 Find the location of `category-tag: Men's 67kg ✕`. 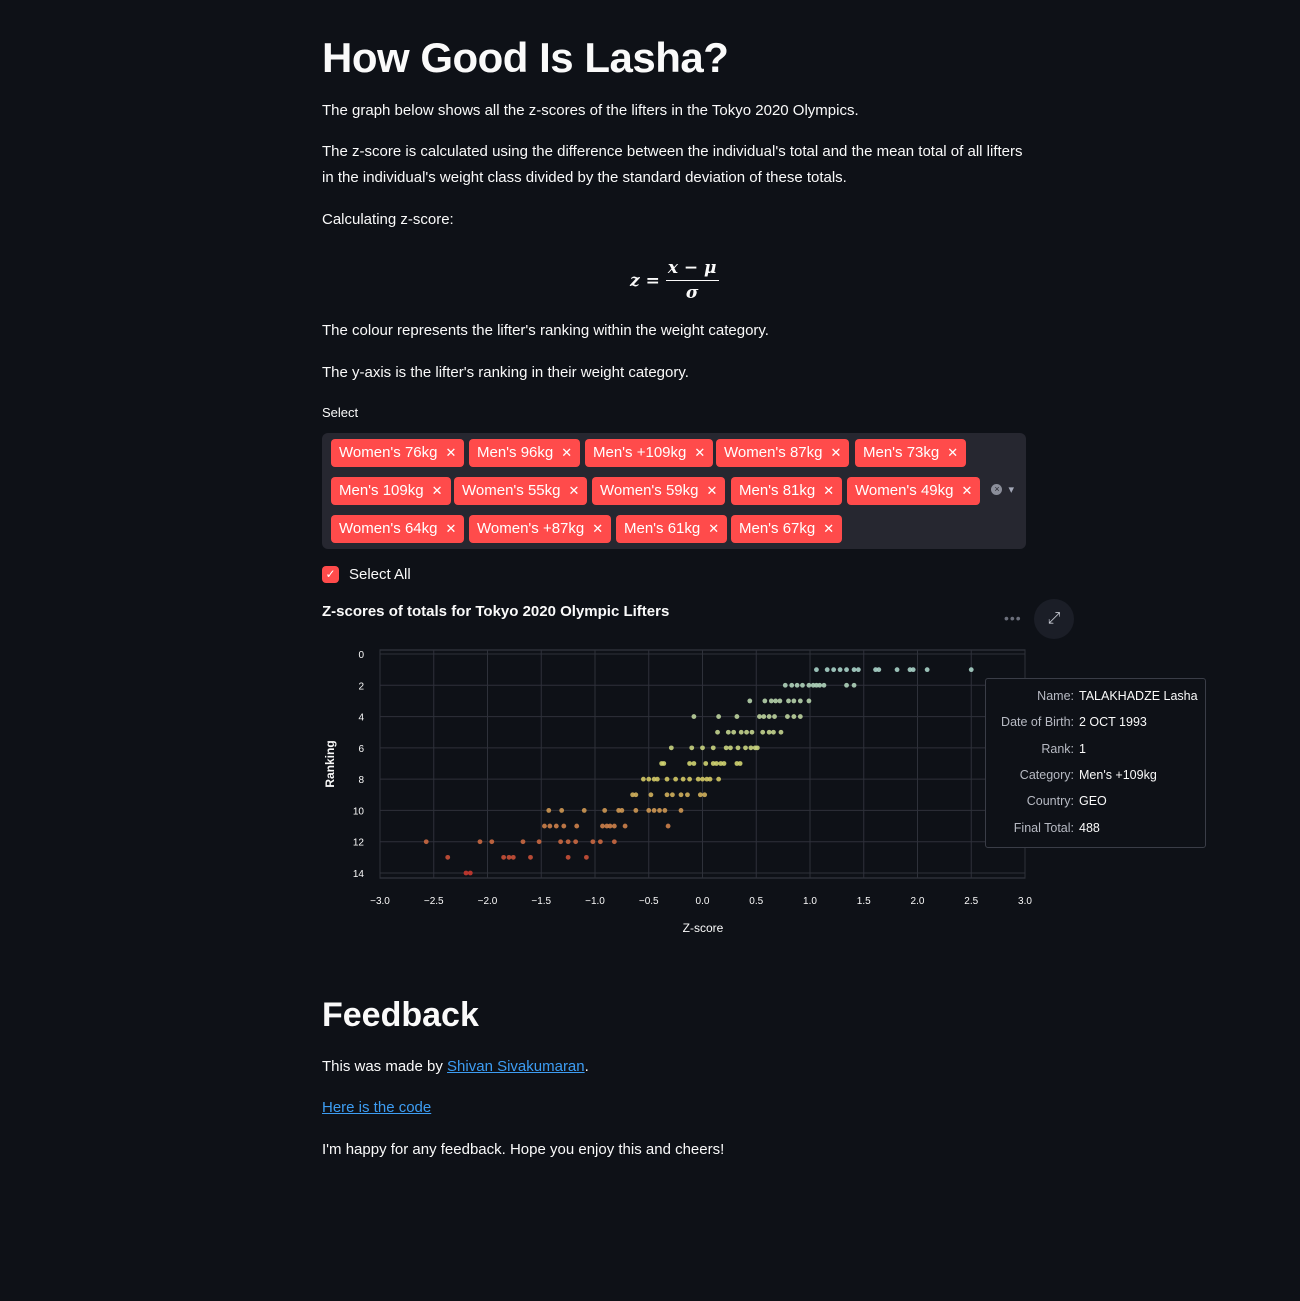

category-tag: Men's 67kg ✕ is located at coordinates (787, 529).